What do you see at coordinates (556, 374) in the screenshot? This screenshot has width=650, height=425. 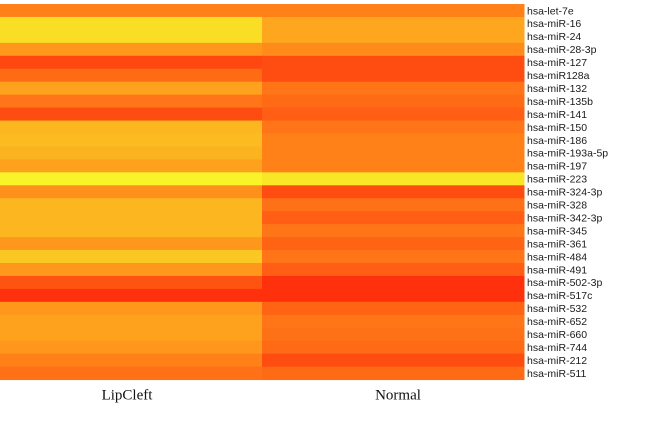 I see `row-label: hsa-miR-511` at bounding box center [556, 374].